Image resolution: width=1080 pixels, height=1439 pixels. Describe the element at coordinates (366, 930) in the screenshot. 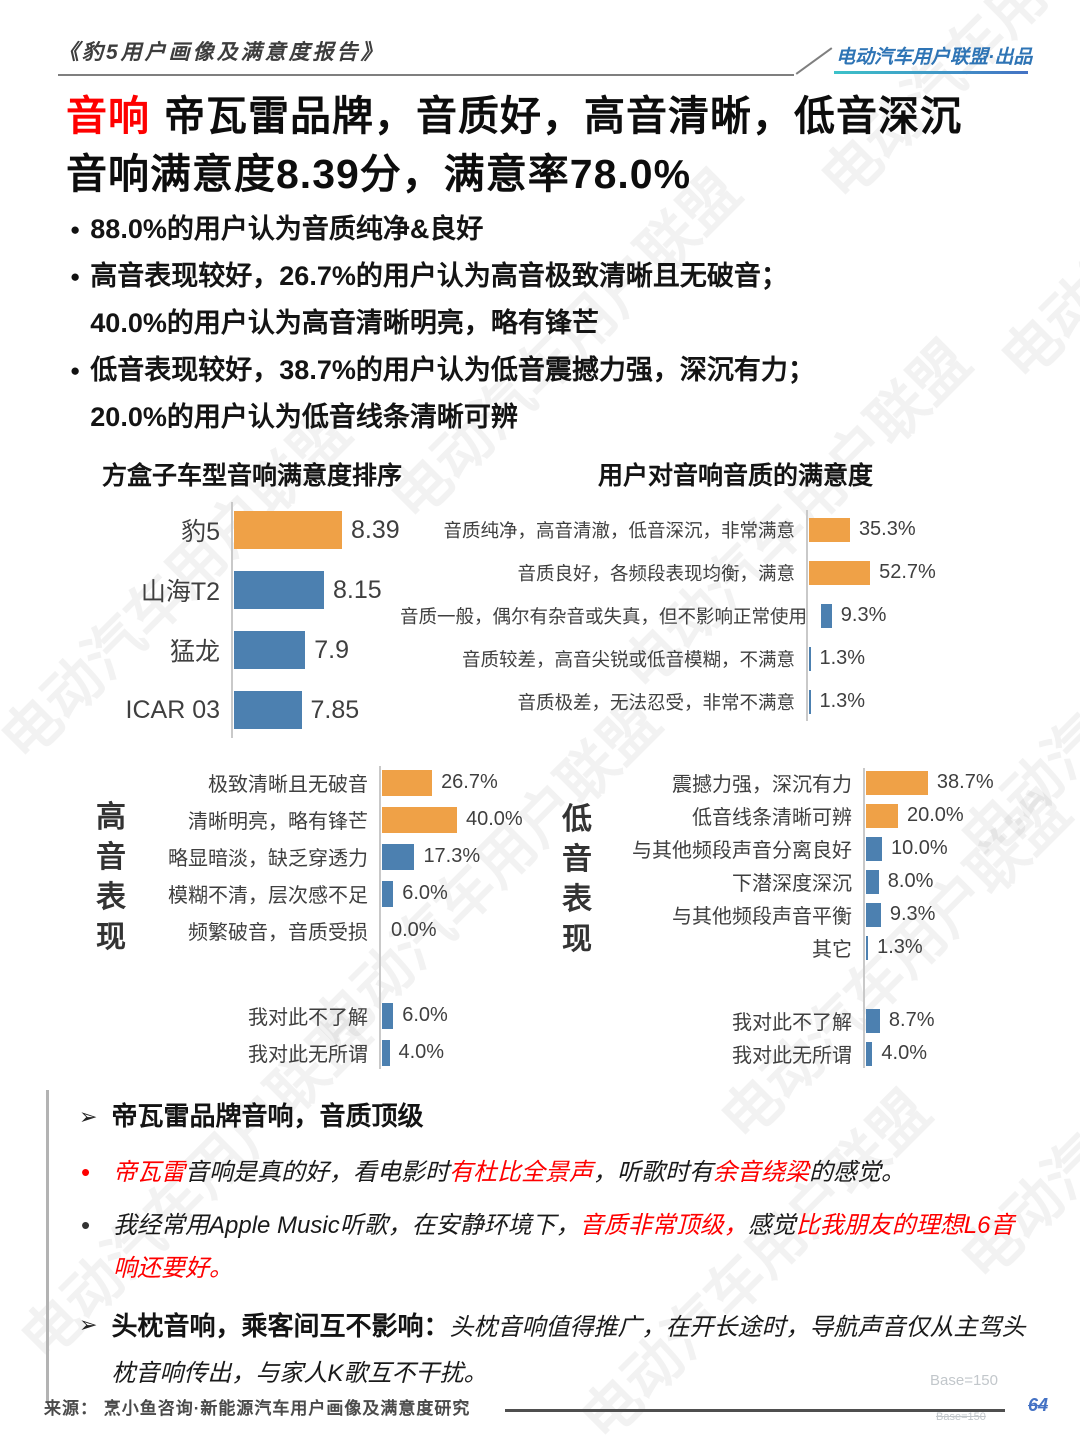

I see `chart-row: 频繁破音，音质受损 0.0%` at that location.